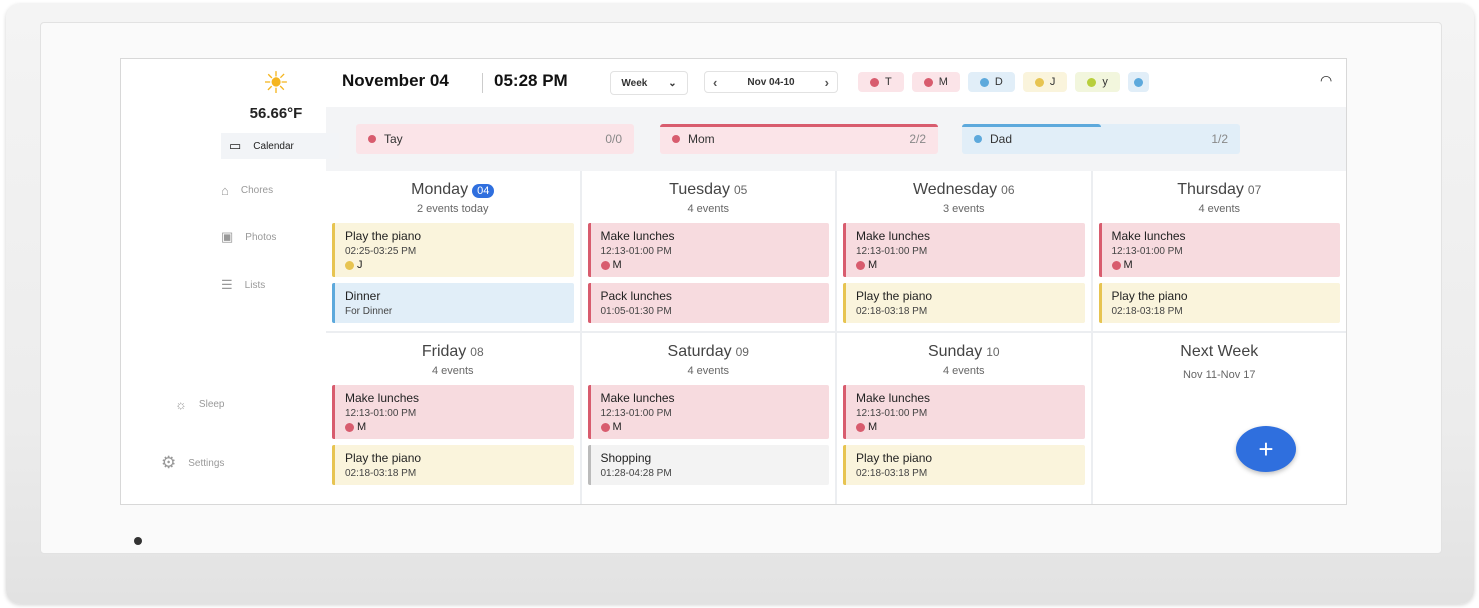 This screenshot has height=608, width=1479. I want to click on add-event-button: +, so click(1266, 449).